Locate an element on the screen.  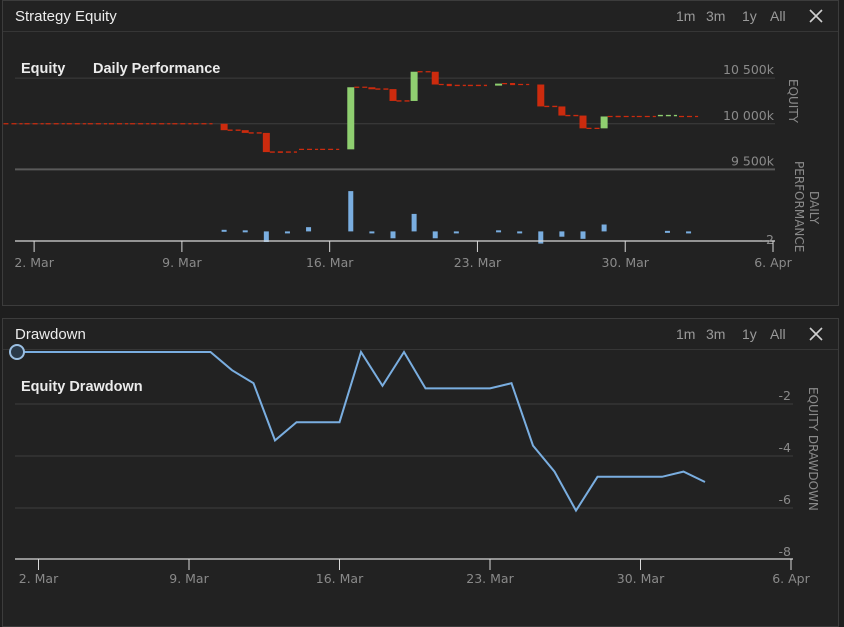
equity-y-tick-label: 10 000k is located at coordinates (749, 115).